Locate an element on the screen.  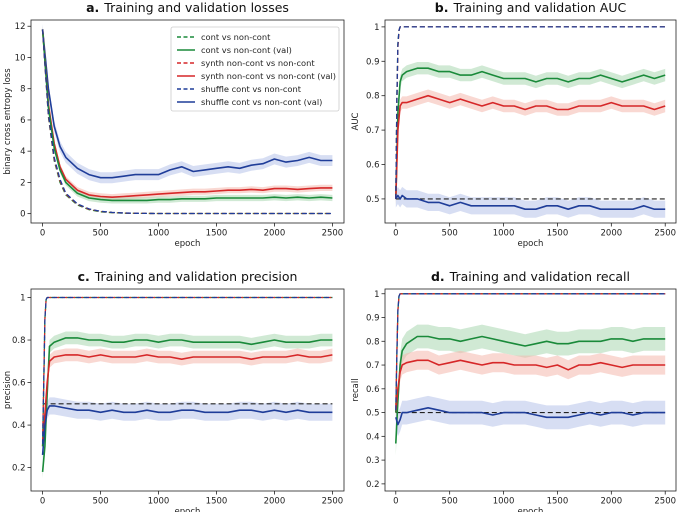
y-axis-label: precision is located at coordinates (8, 390).